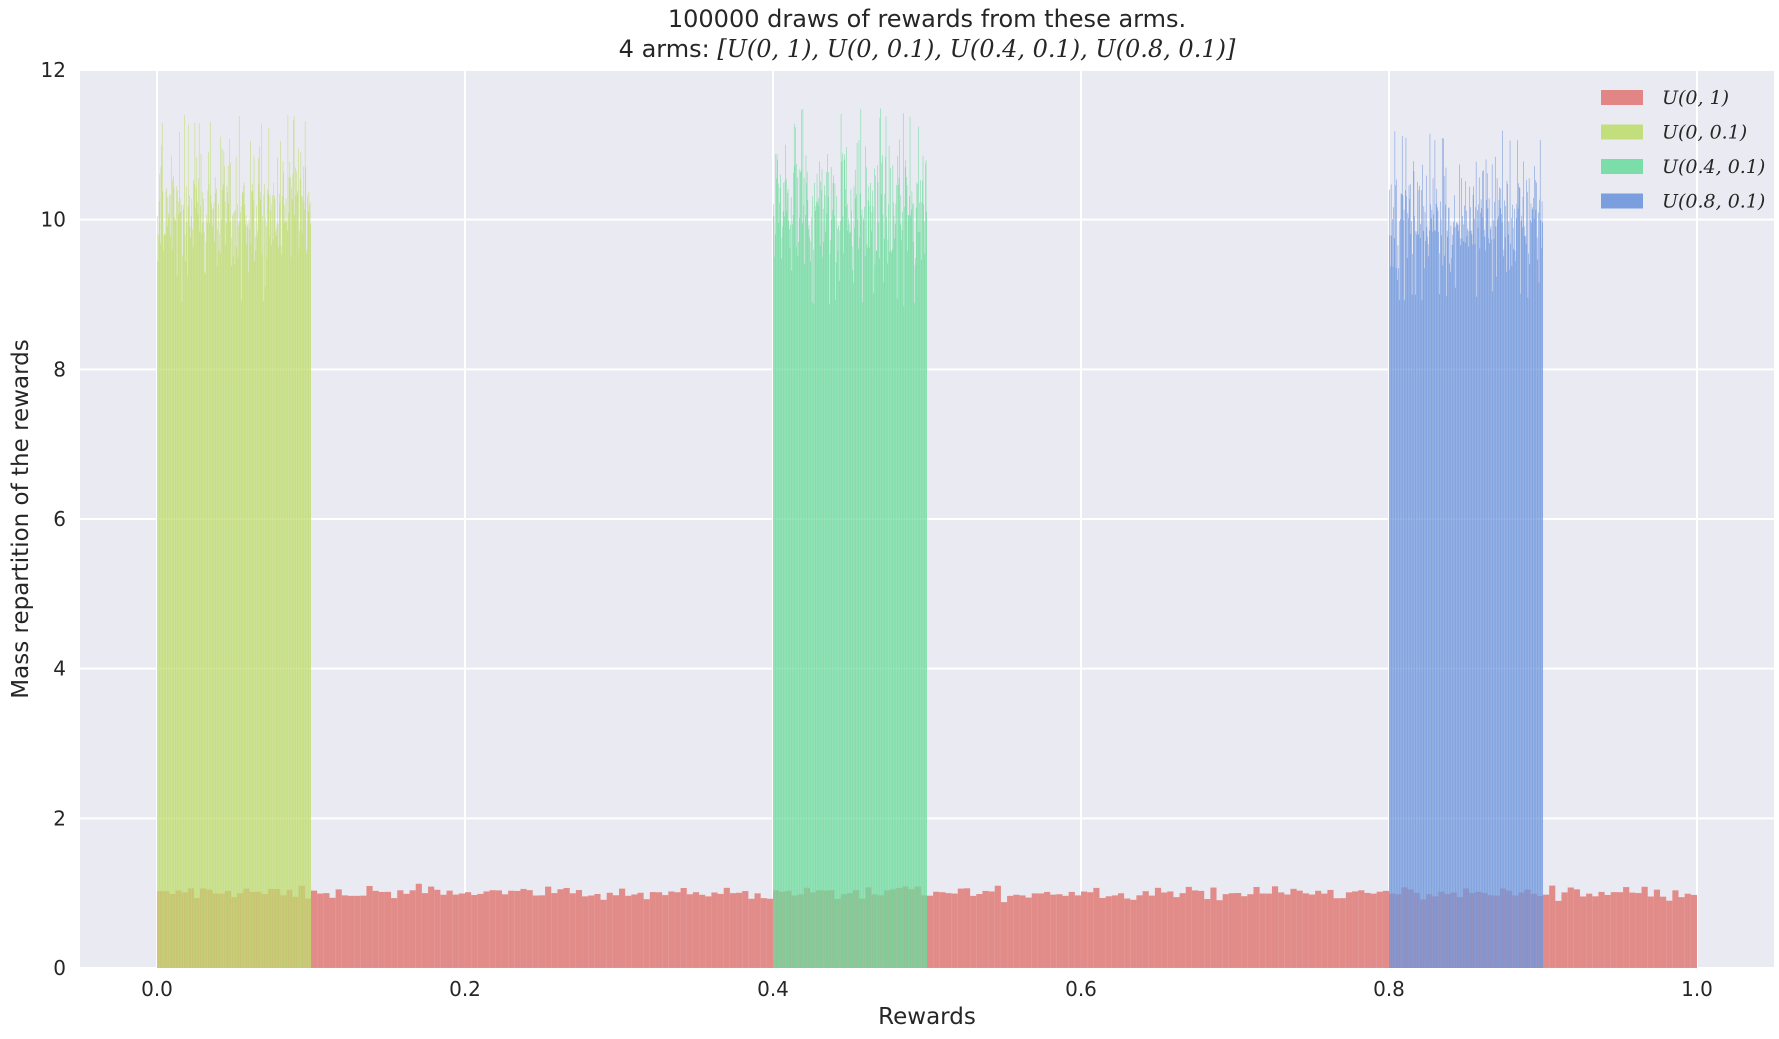 This screenshot has width=1779, height=1039. Describe the element at coordinates (59, 818) in the screenshot. I see `y-tick-label: 2` at that location.